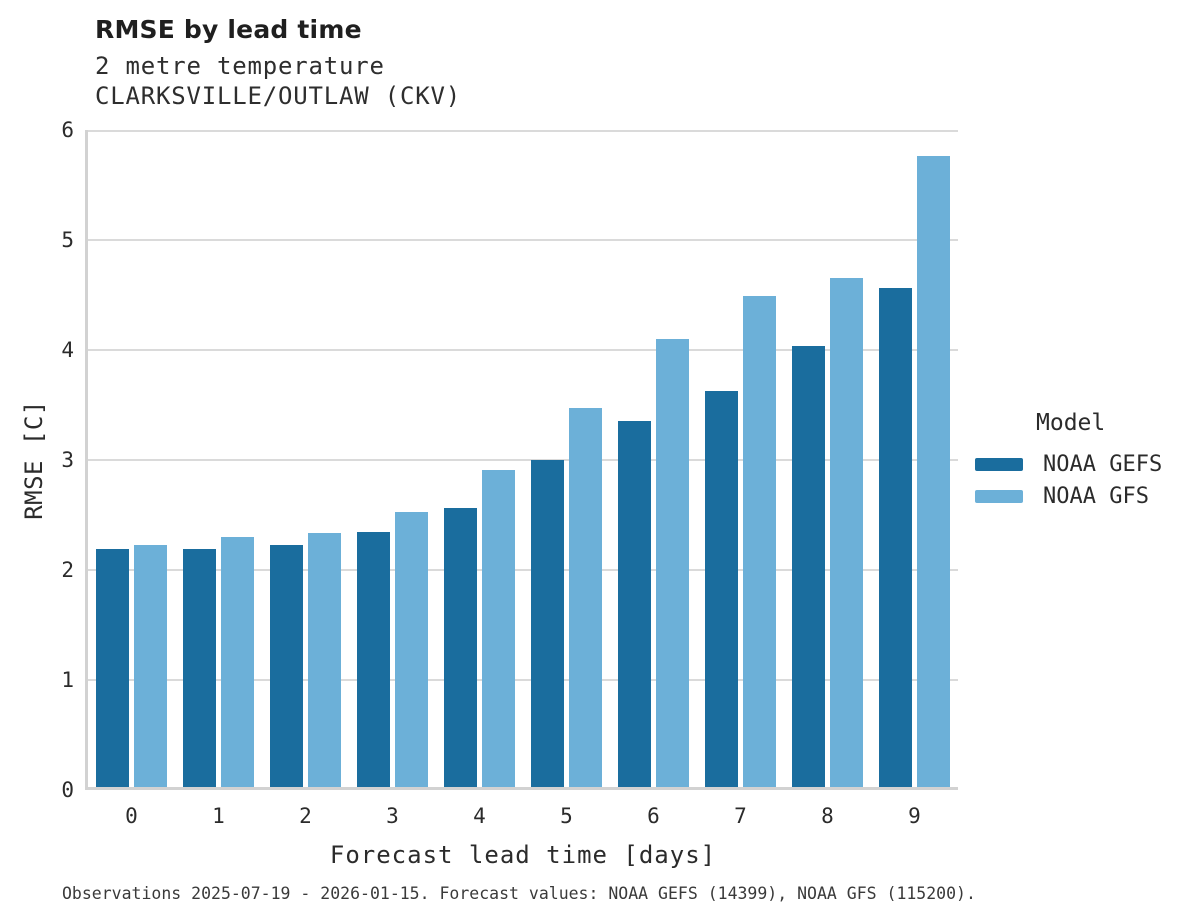 The image size is (1195, 923). Describe the element at coordinates (479, 816) in the screenshot. I see `x-tick-4: 4` at that location.